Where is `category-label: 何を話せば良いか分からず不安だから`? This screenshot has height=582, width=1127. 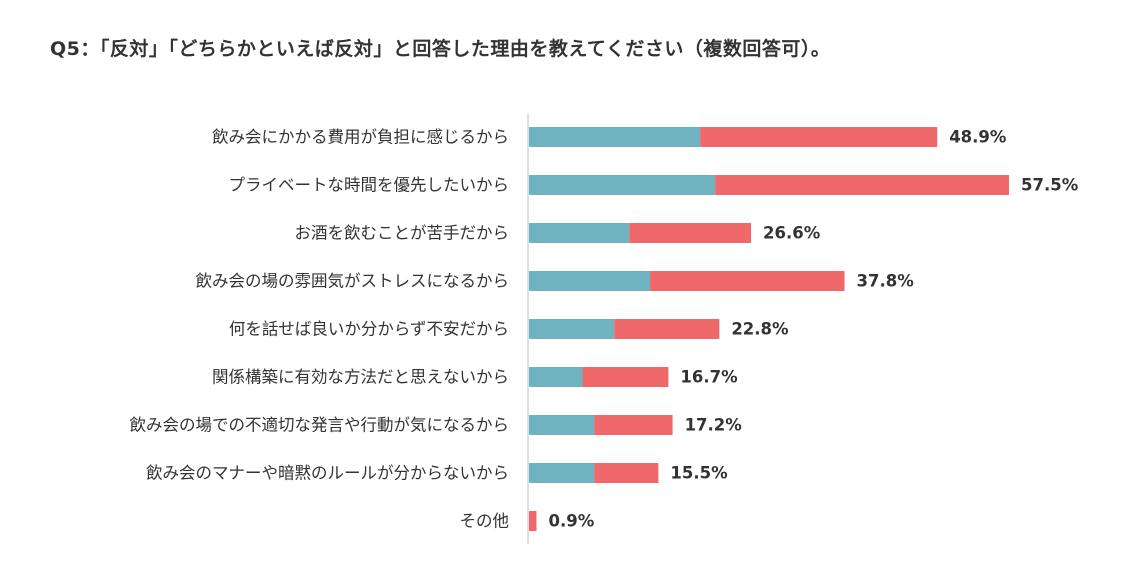 category-label: 何を話せば良いか分からず不安だから is located at coordinates (369, 329).